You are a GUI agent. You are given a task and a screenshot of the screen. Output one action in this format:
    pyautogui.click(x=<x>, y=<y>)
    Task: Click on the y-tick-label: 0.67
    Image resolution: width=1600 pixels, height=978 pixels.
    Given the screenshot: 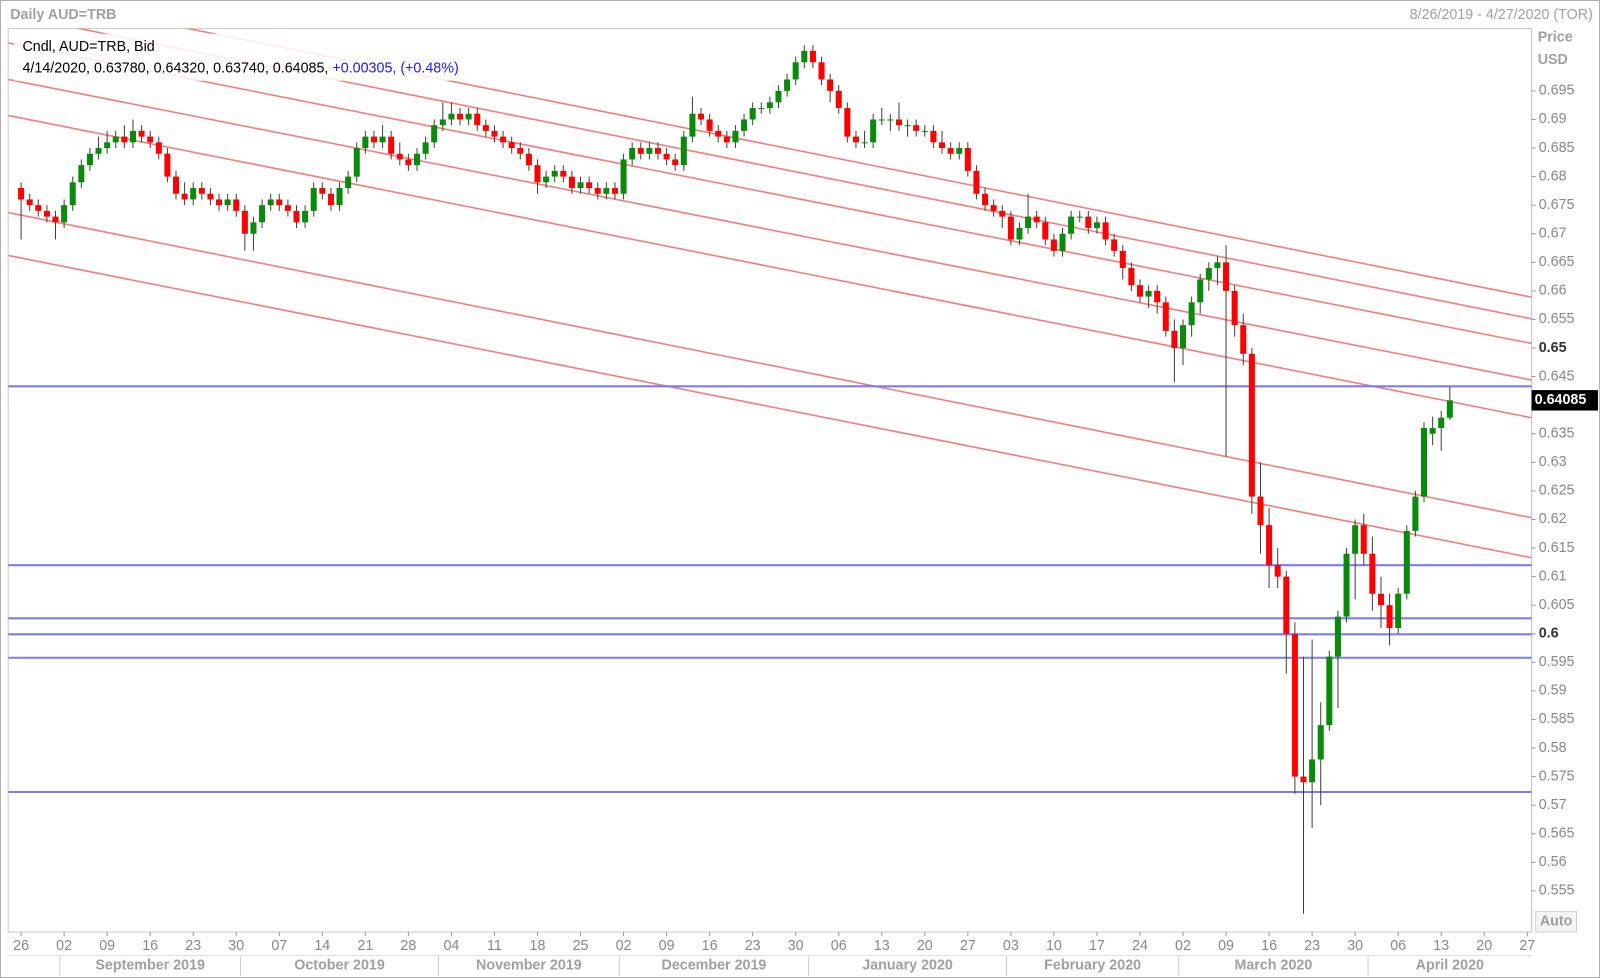 What is the action you would take?
    pyautogui.click(x=1553, y=234)
    